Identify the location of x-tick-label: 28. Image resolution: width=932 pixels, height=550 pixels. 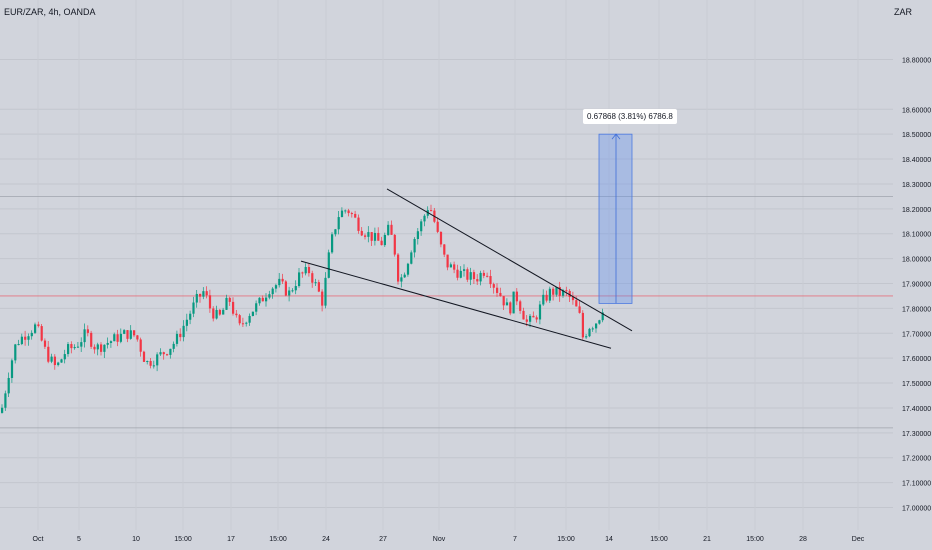
(803, 539).